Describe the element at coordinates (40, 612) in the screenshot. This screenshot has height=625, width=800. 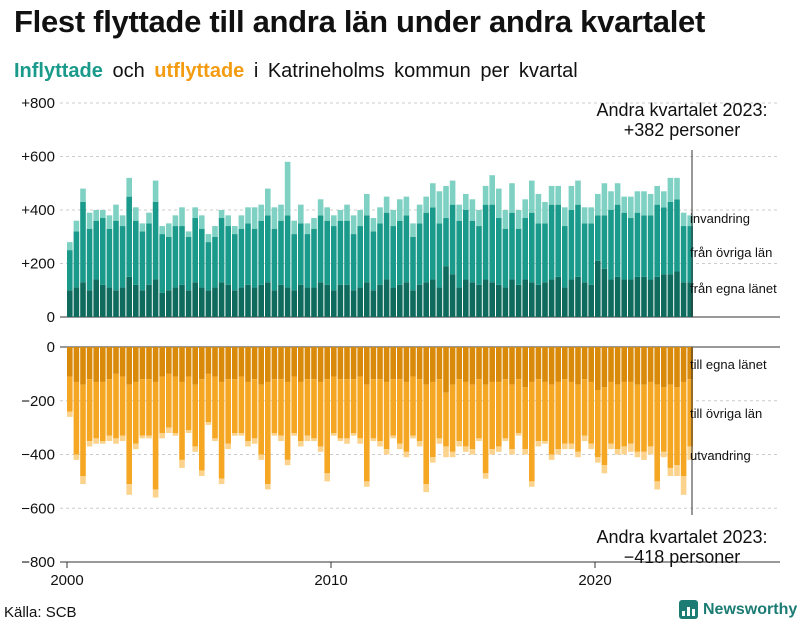
I see `source-label: Källa: SCB` at that location.